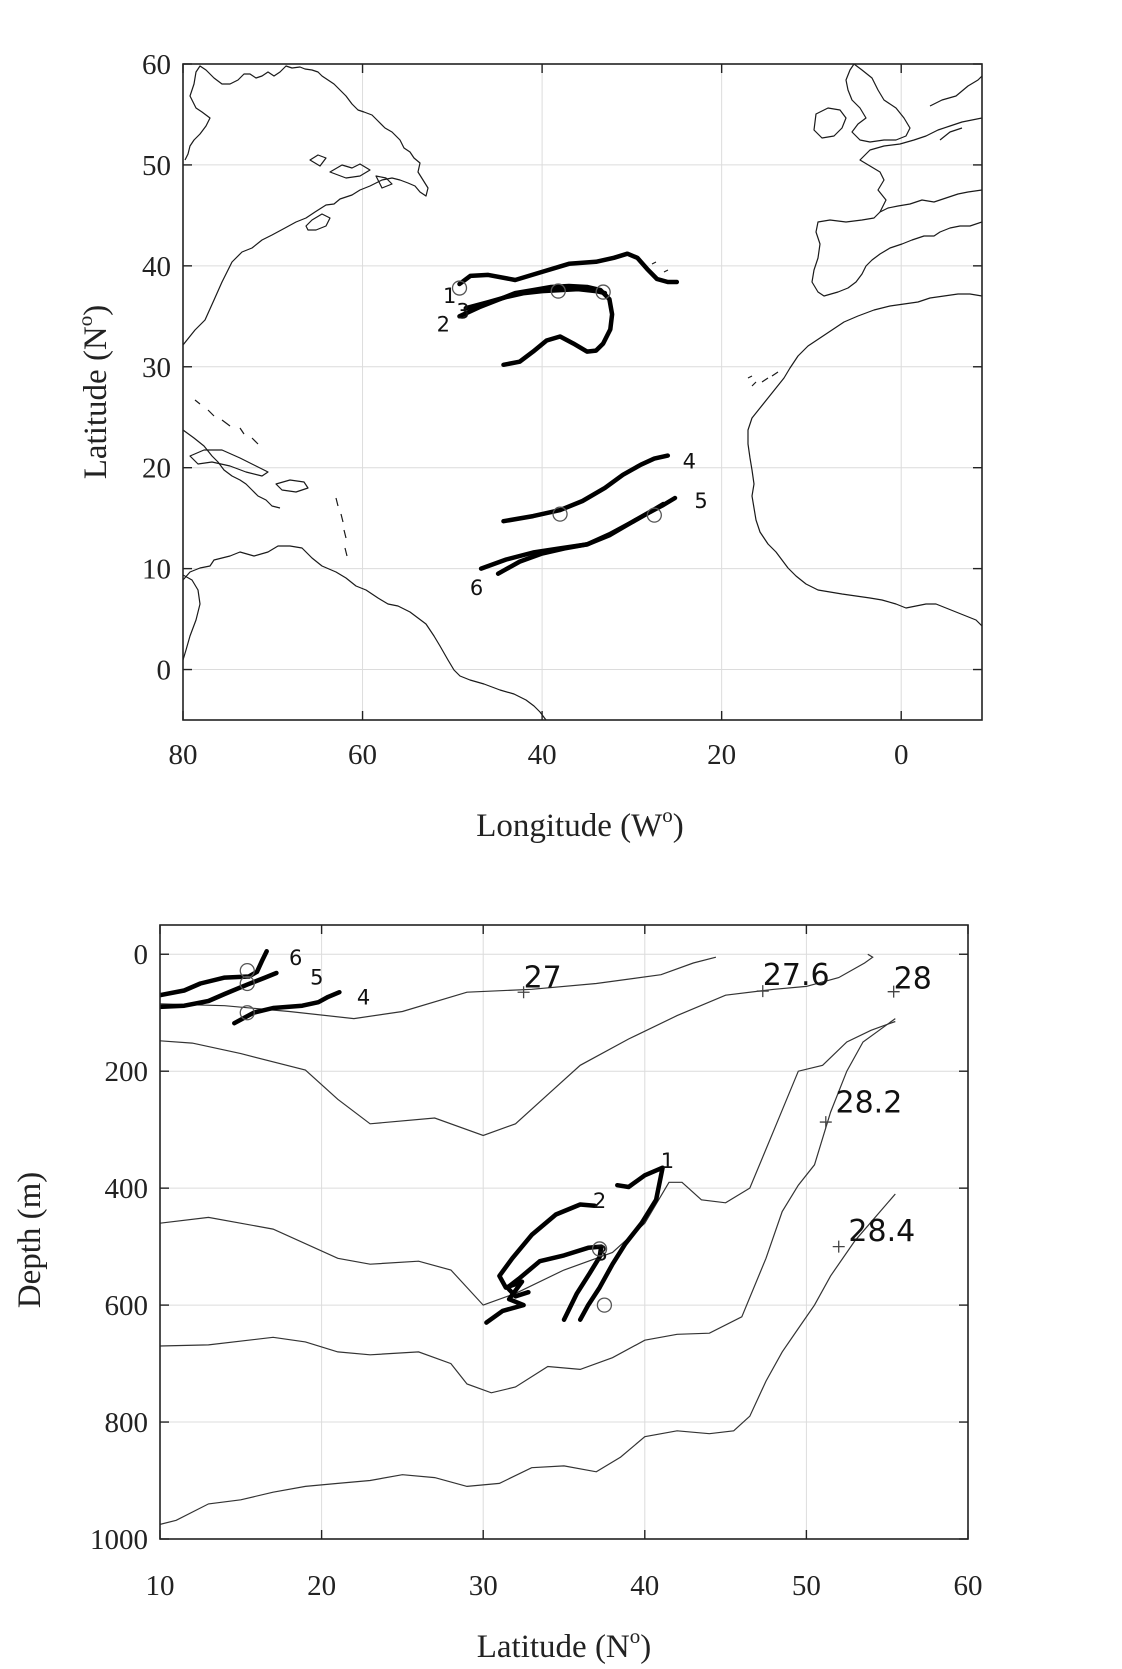 The image size is (1122, 1669). Describe the element at coordinates (229, 463) in the screenshot. I see `coastline-cuba` at that location.